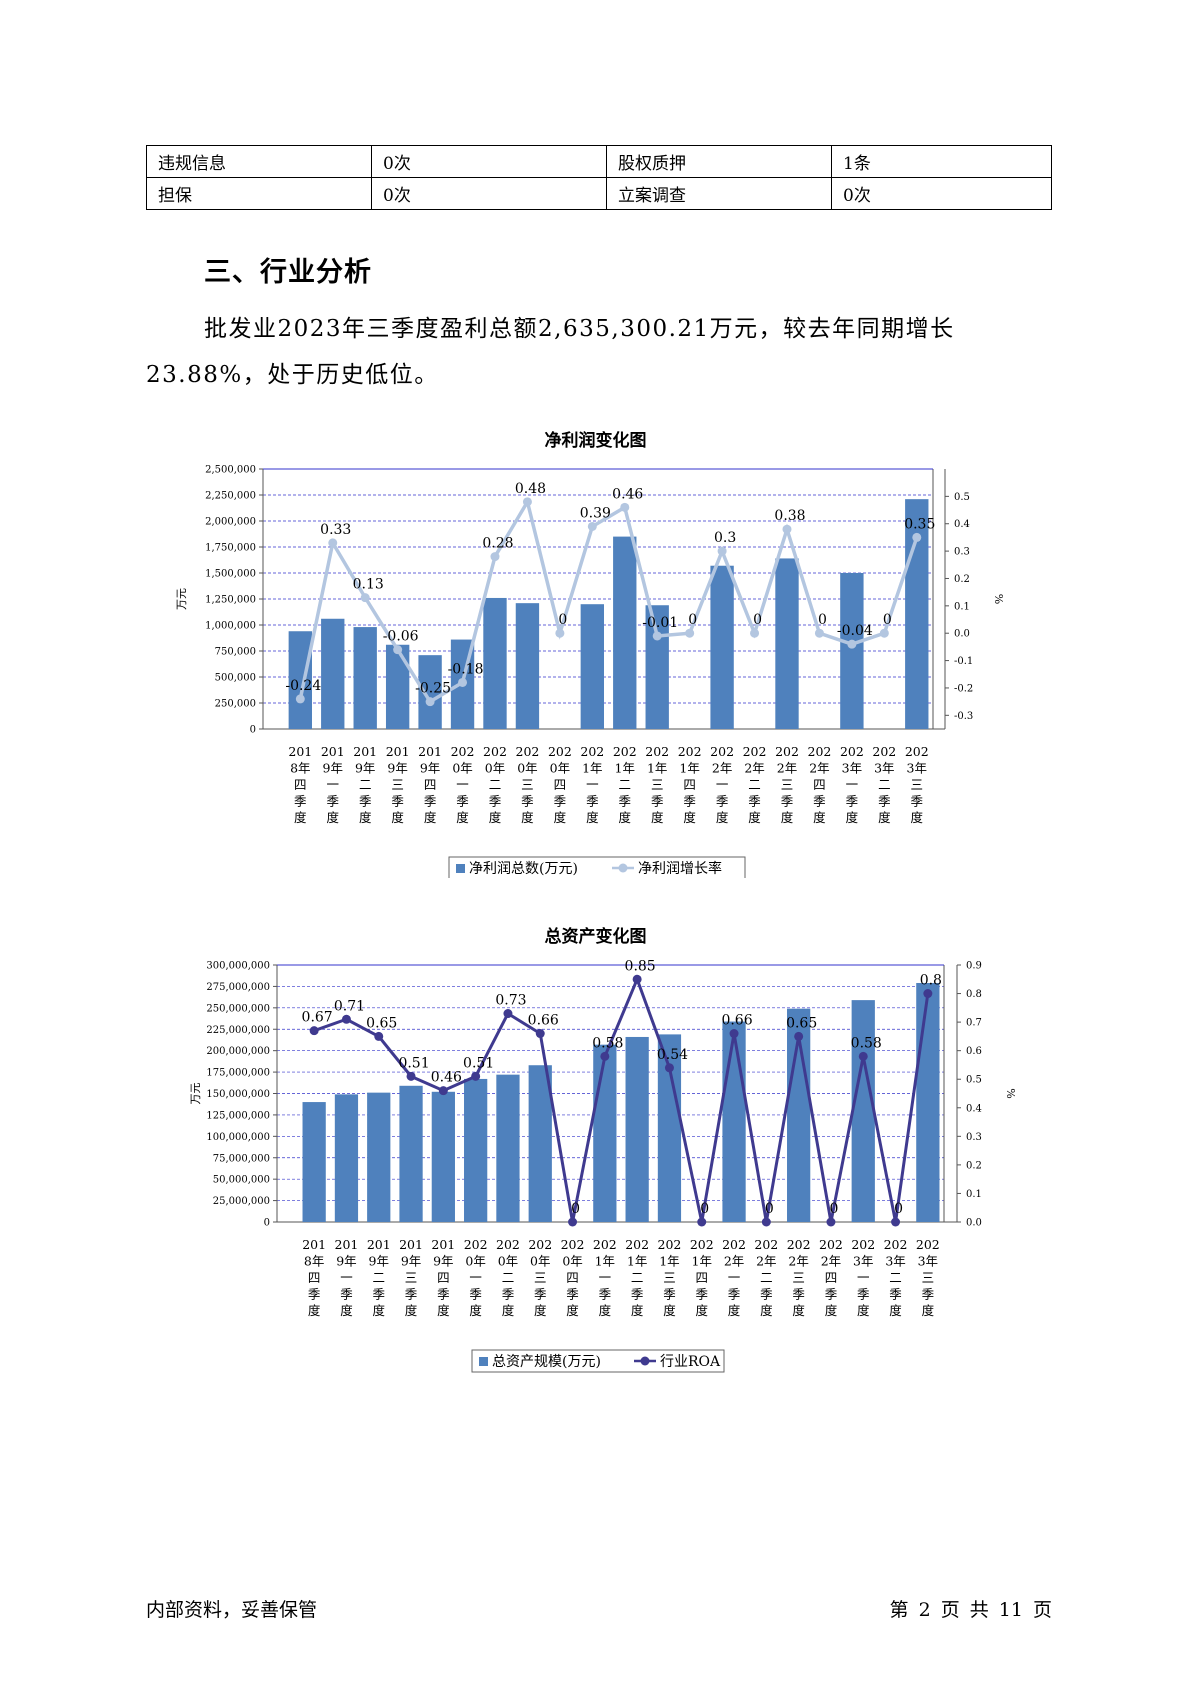 This screenshot has height=1684, width=1191. Describe the element at coordinates (974, 994) in the screenshot. I see `y2-tick-label: 0.8` at that location.